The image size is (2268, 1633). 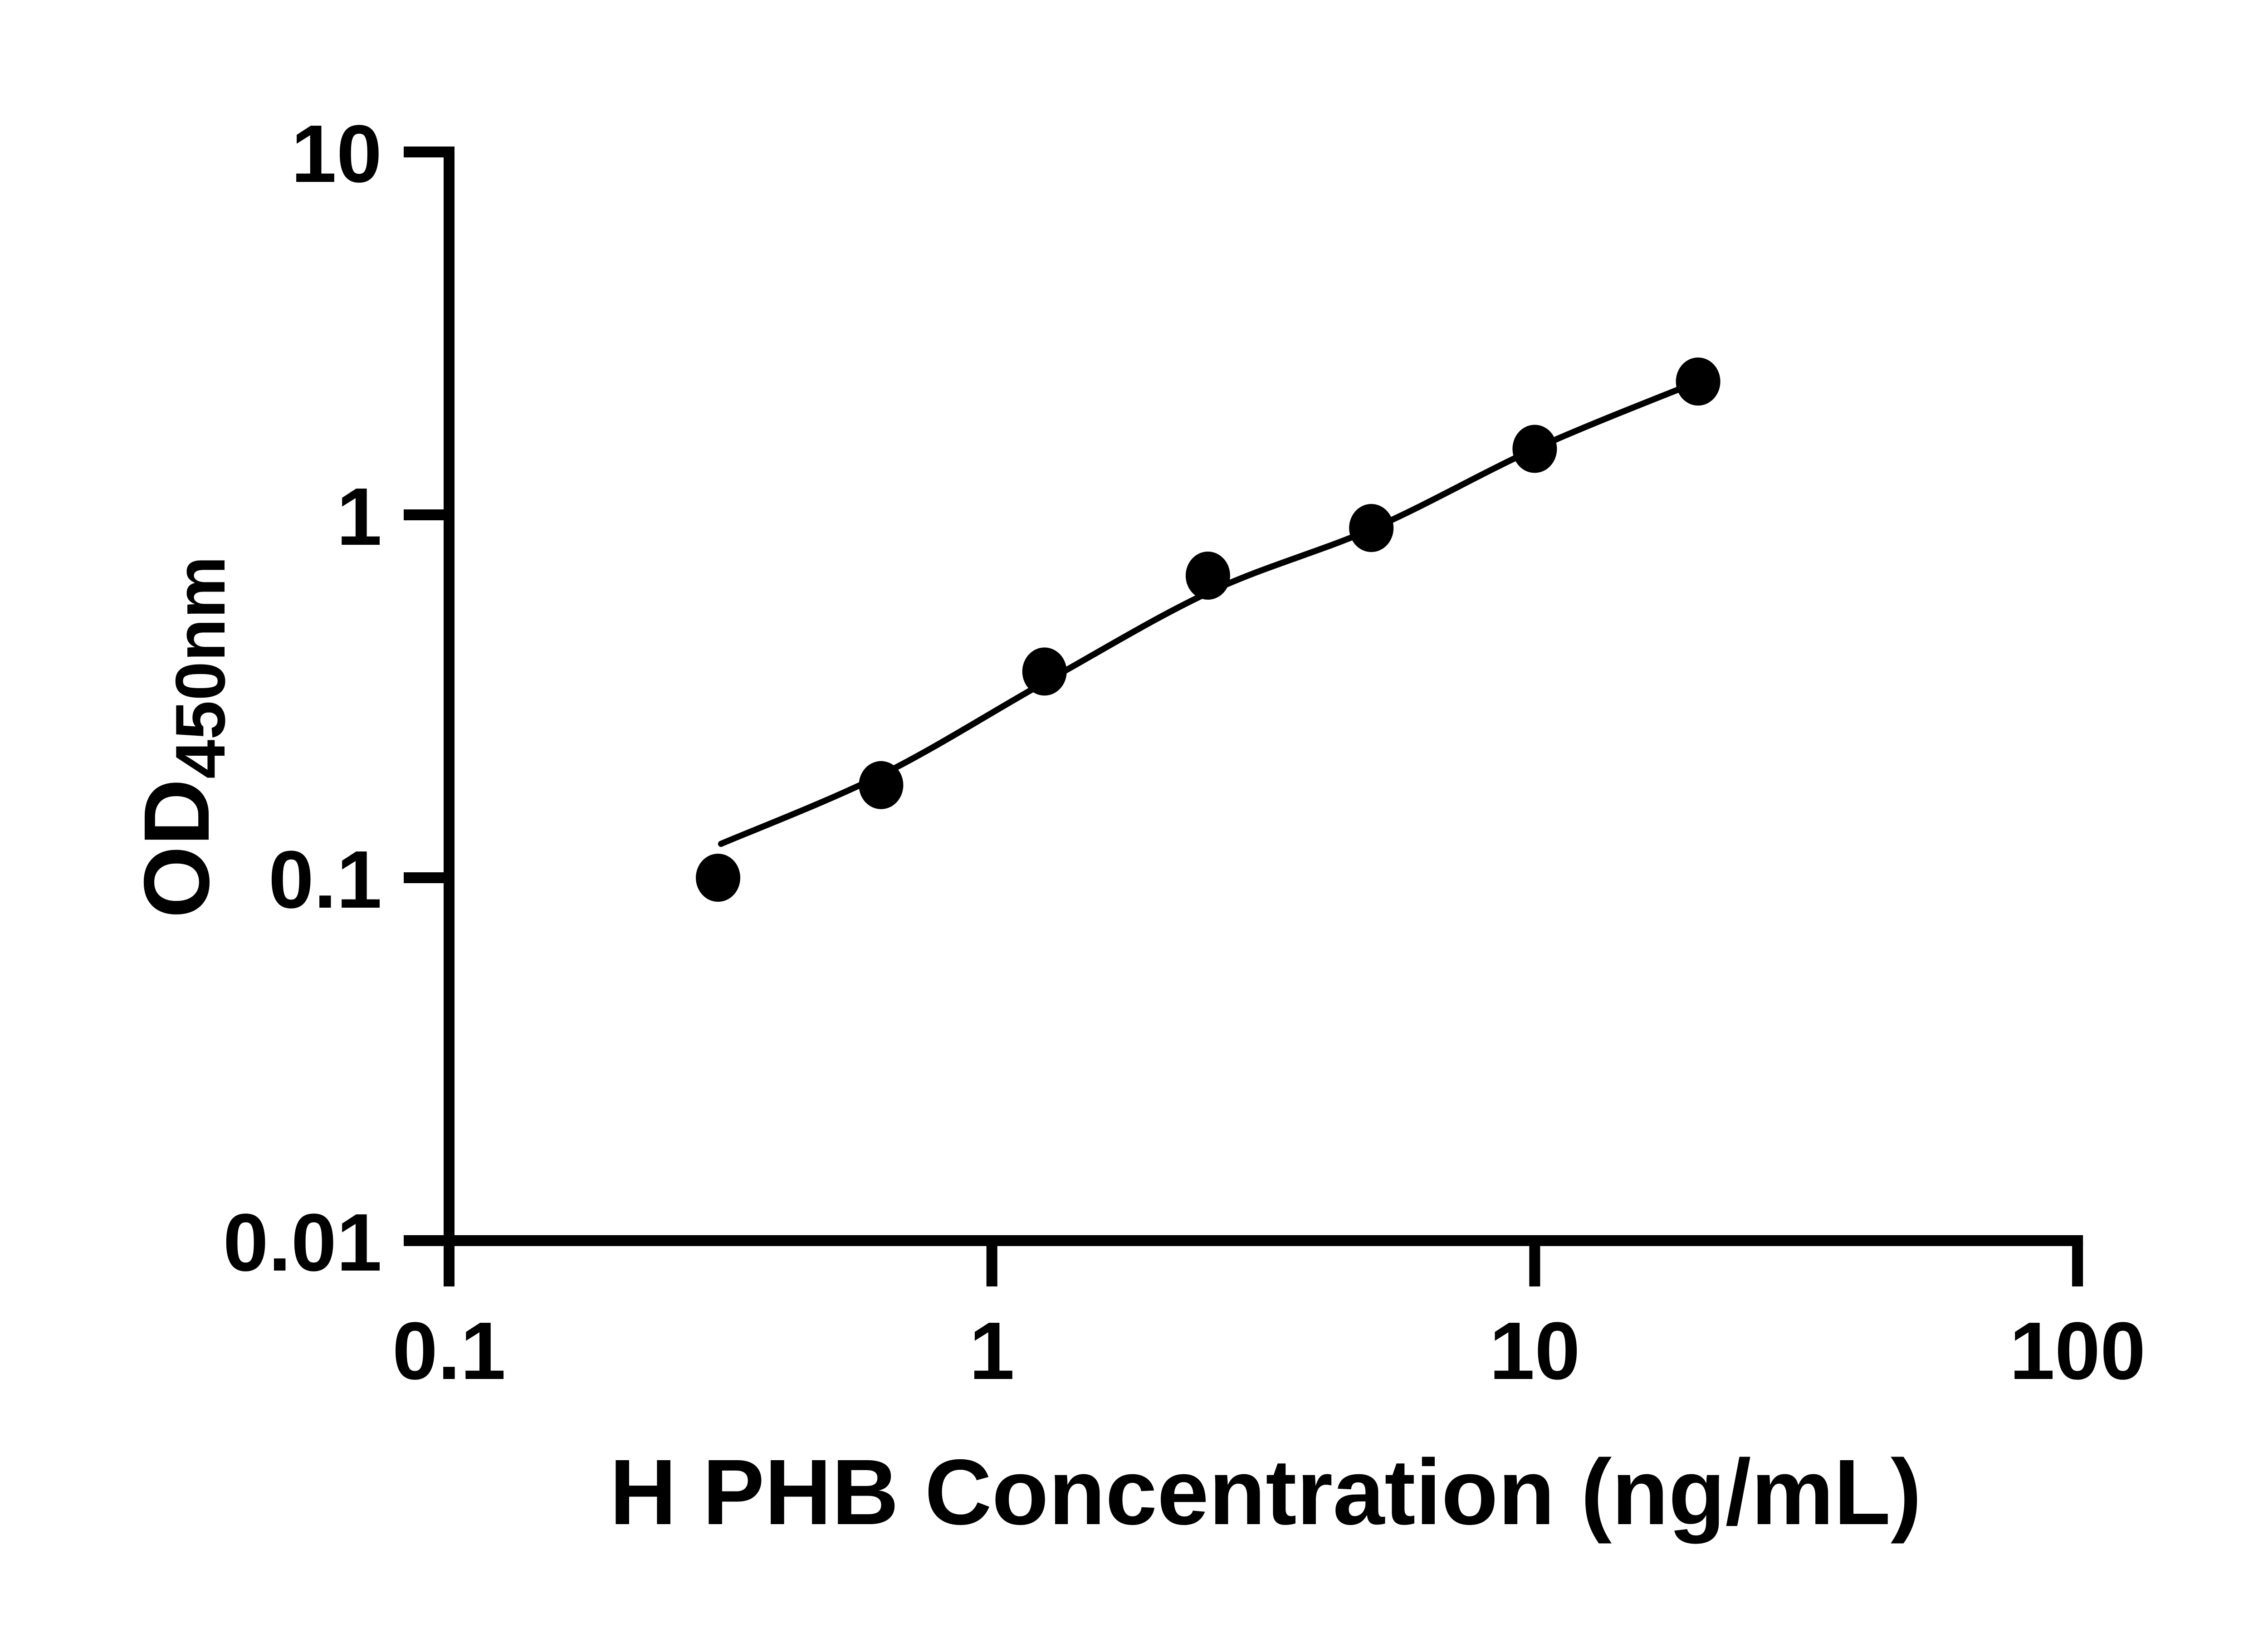 What do you see at coordinates (1266, 1492) in the screenshot?
I see `x-axis-title: H PHB Concentration (ng/mL)` at bounding box center [1266, 1492].